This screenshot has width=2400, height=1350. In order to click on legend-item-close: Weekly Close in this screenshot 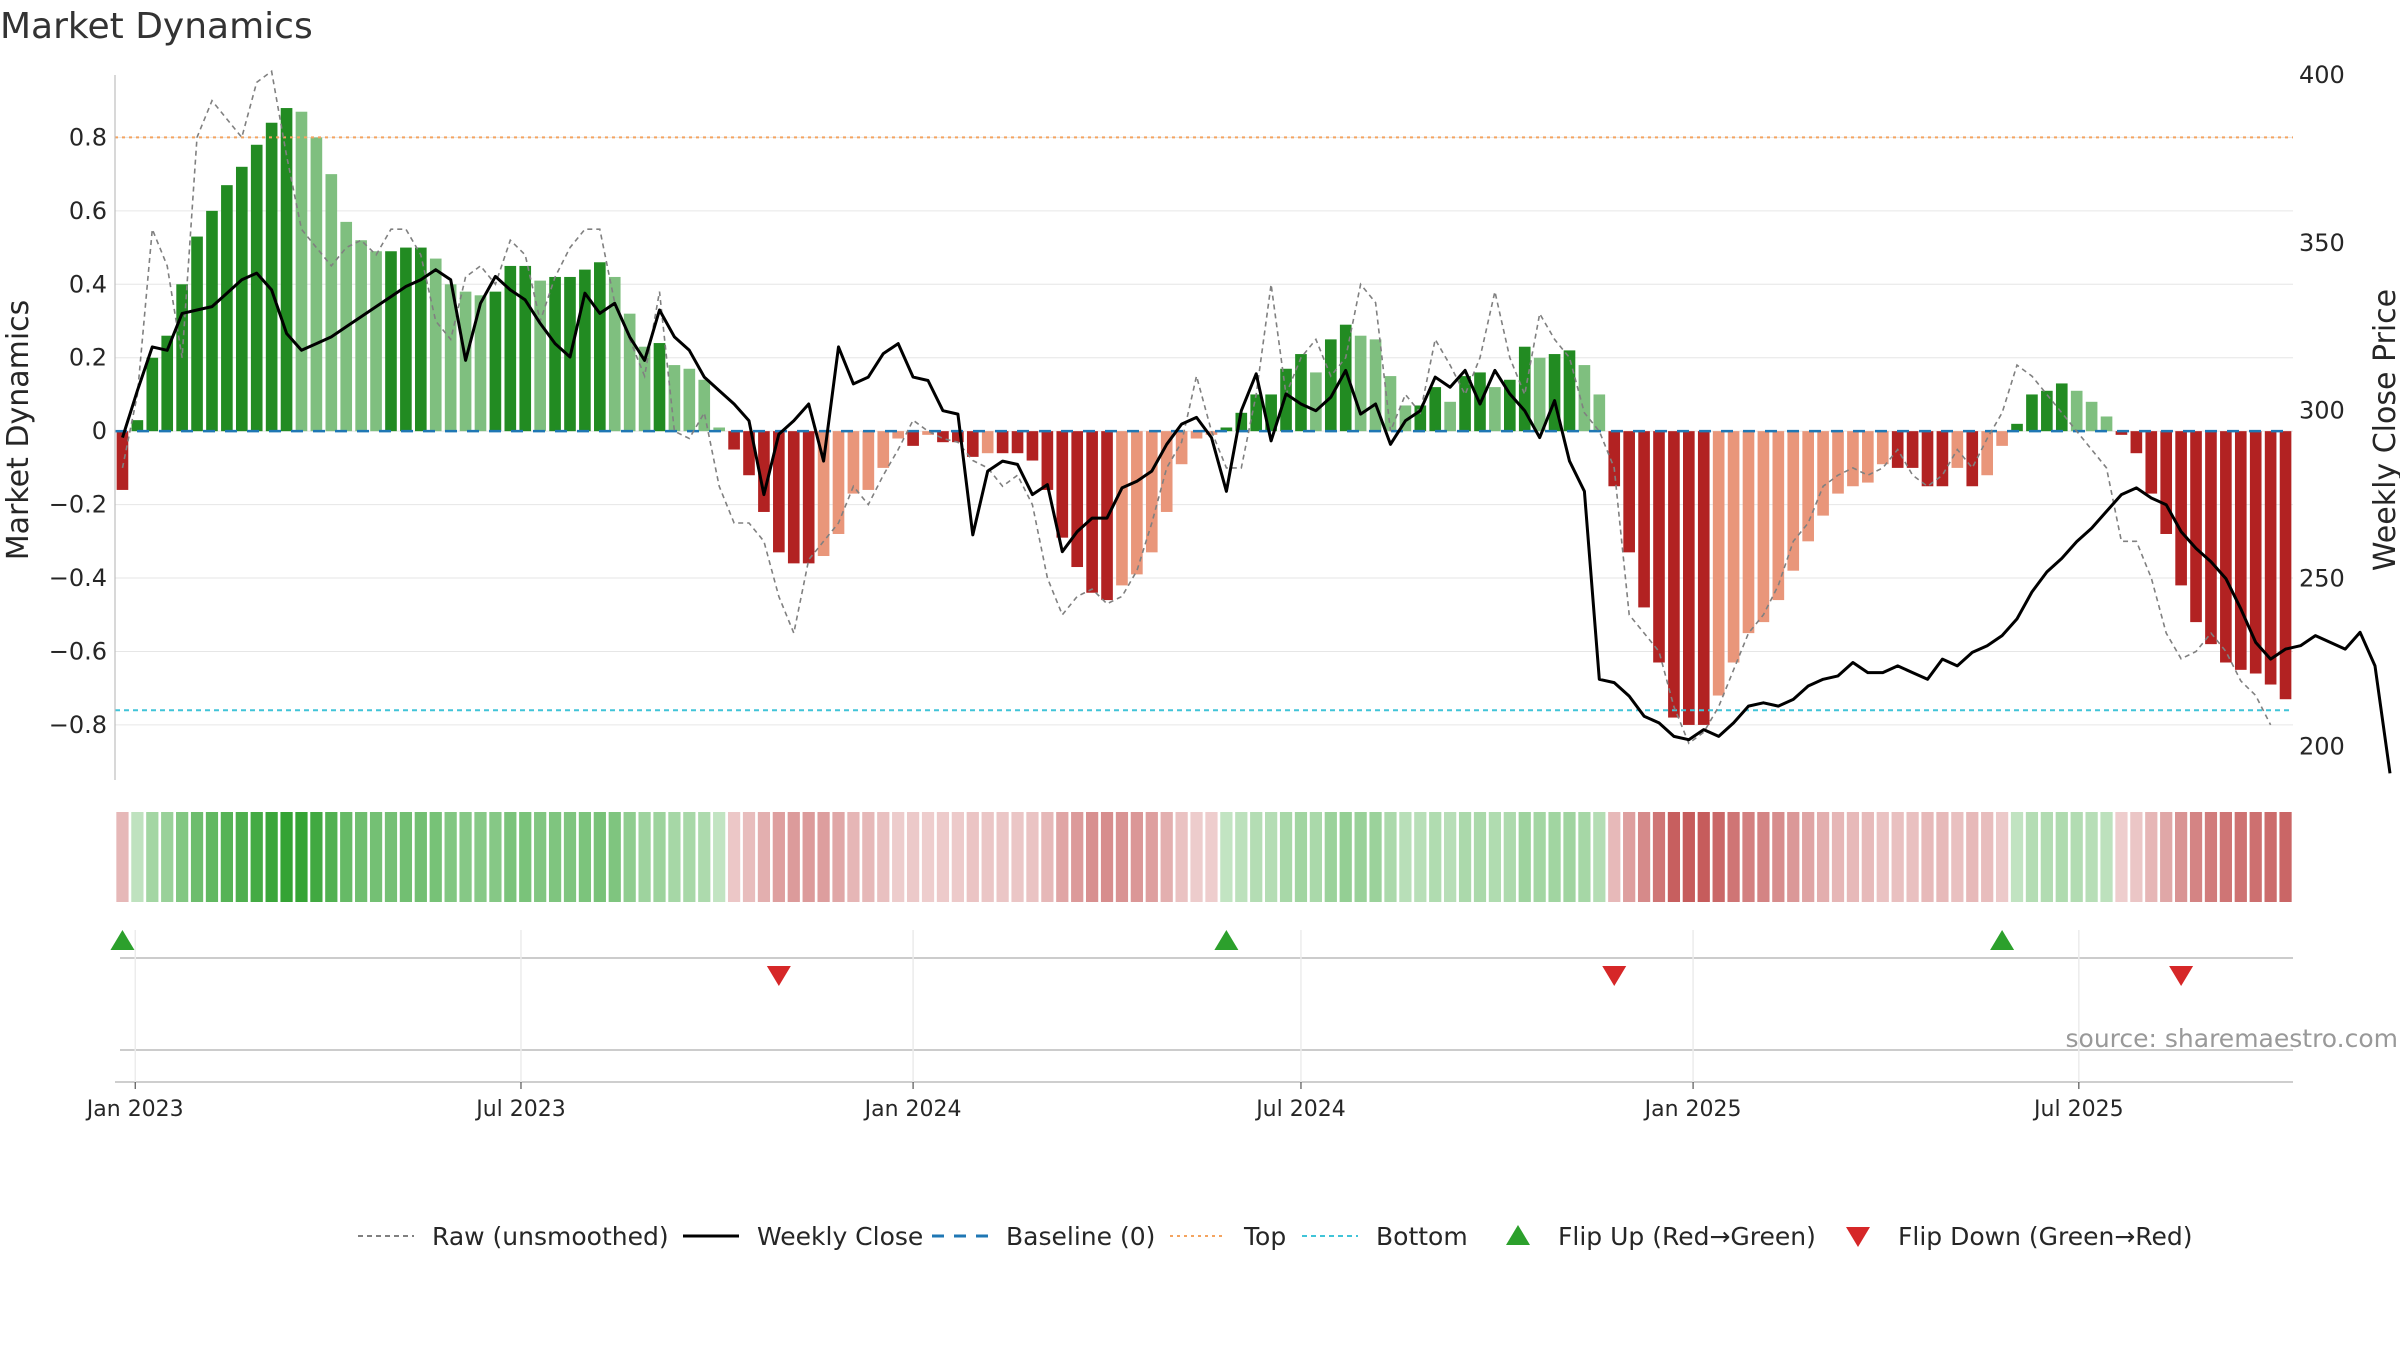, I will do `click(803, 1236)`.